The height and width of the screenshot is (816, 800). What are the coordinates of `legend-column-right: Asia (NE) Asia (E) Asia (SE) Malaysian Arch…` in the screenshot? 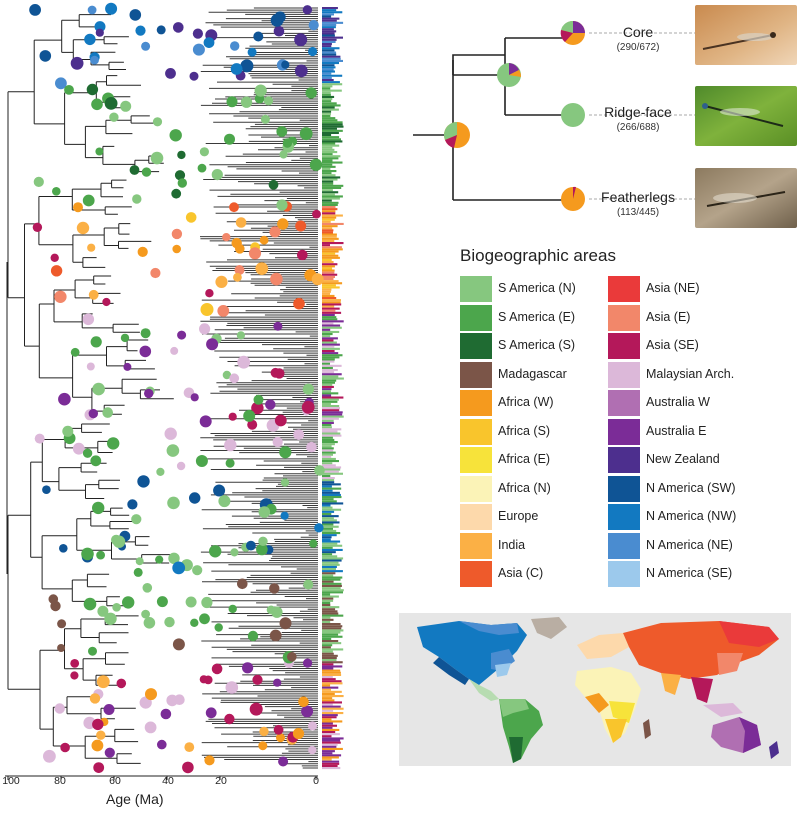 It's located at (688, 433).